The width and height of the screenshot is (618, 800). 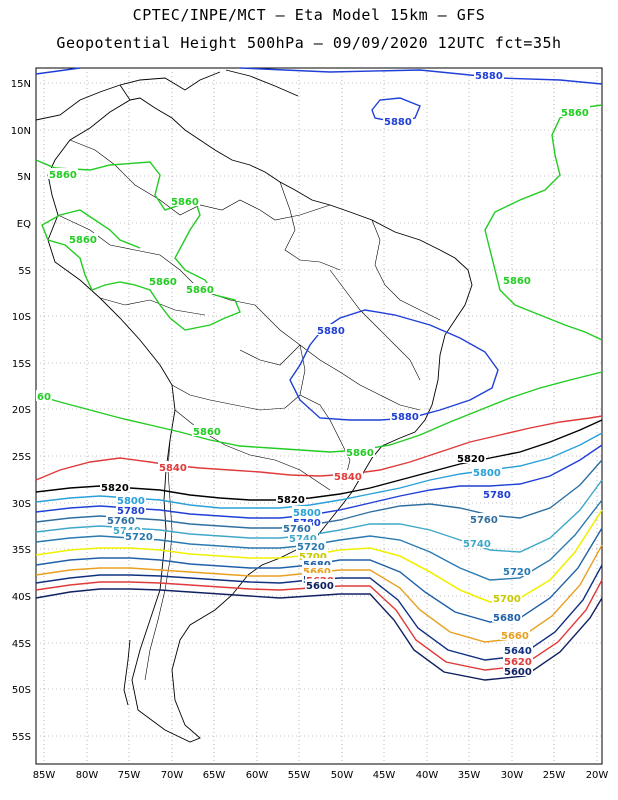 I want to click on contour-label-5640: 5640, so click(x=518, y=651).